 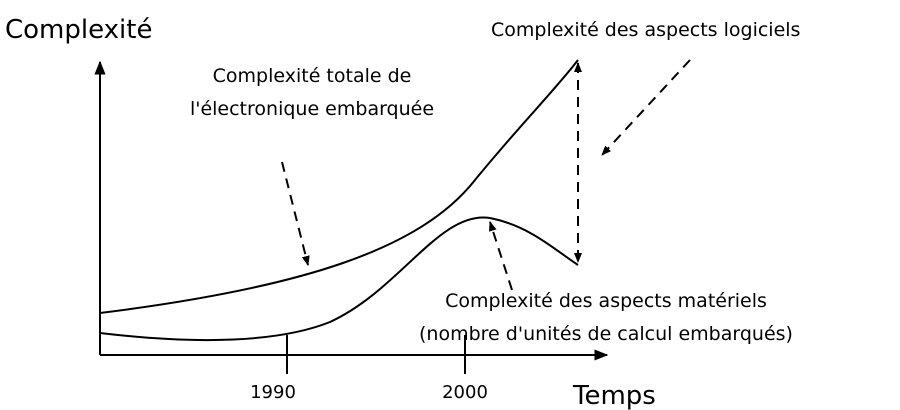 What do you see at coordinates (312, 76) in the screenshot?
I see `annotation: Complexité totale de` at bounding box center [312, 76].